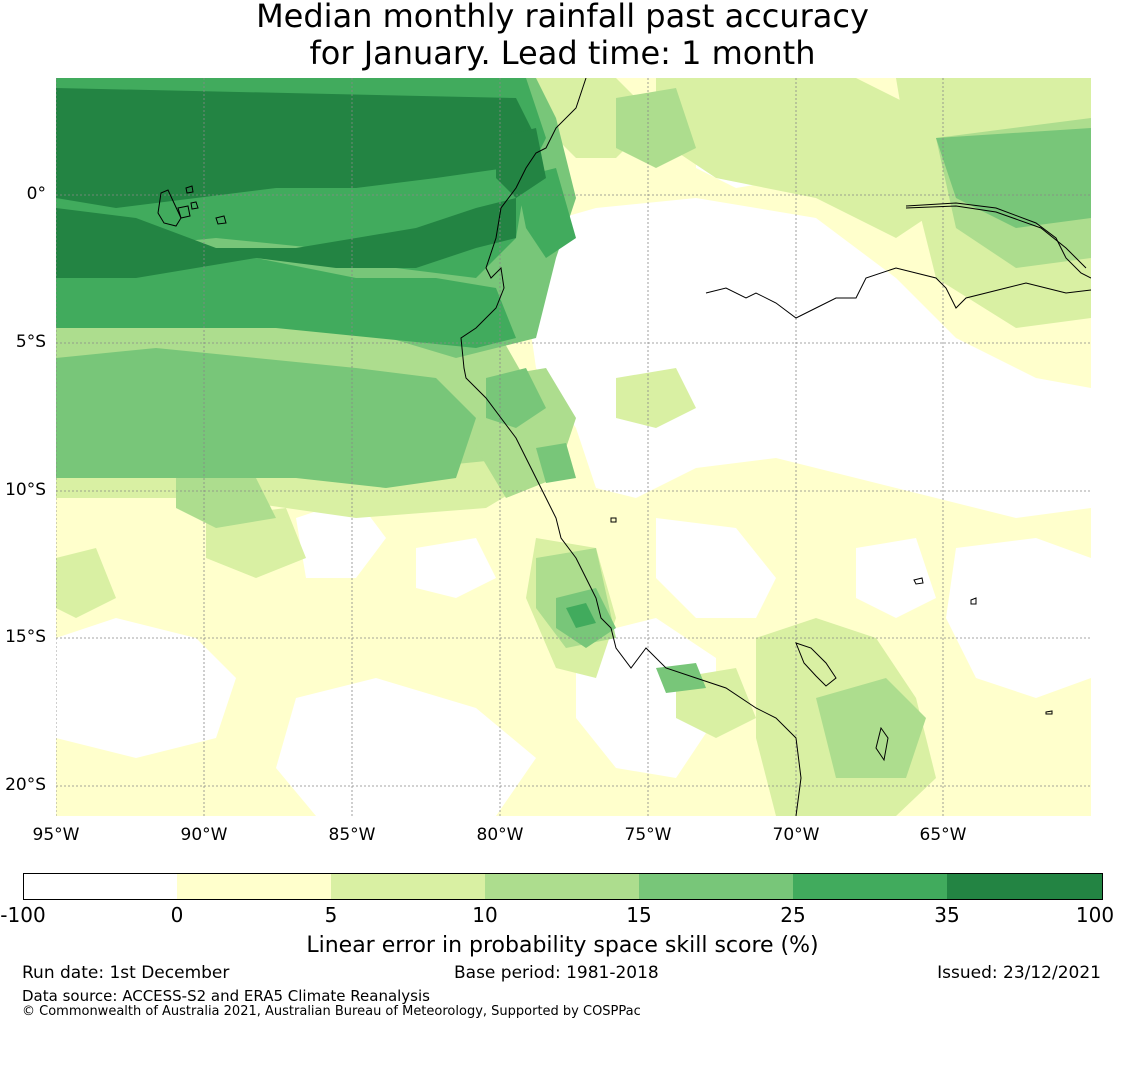  Describe the element at coordinates (793, 915) in the screenshot. I see `colorbar-tick-25: 25` at that location.